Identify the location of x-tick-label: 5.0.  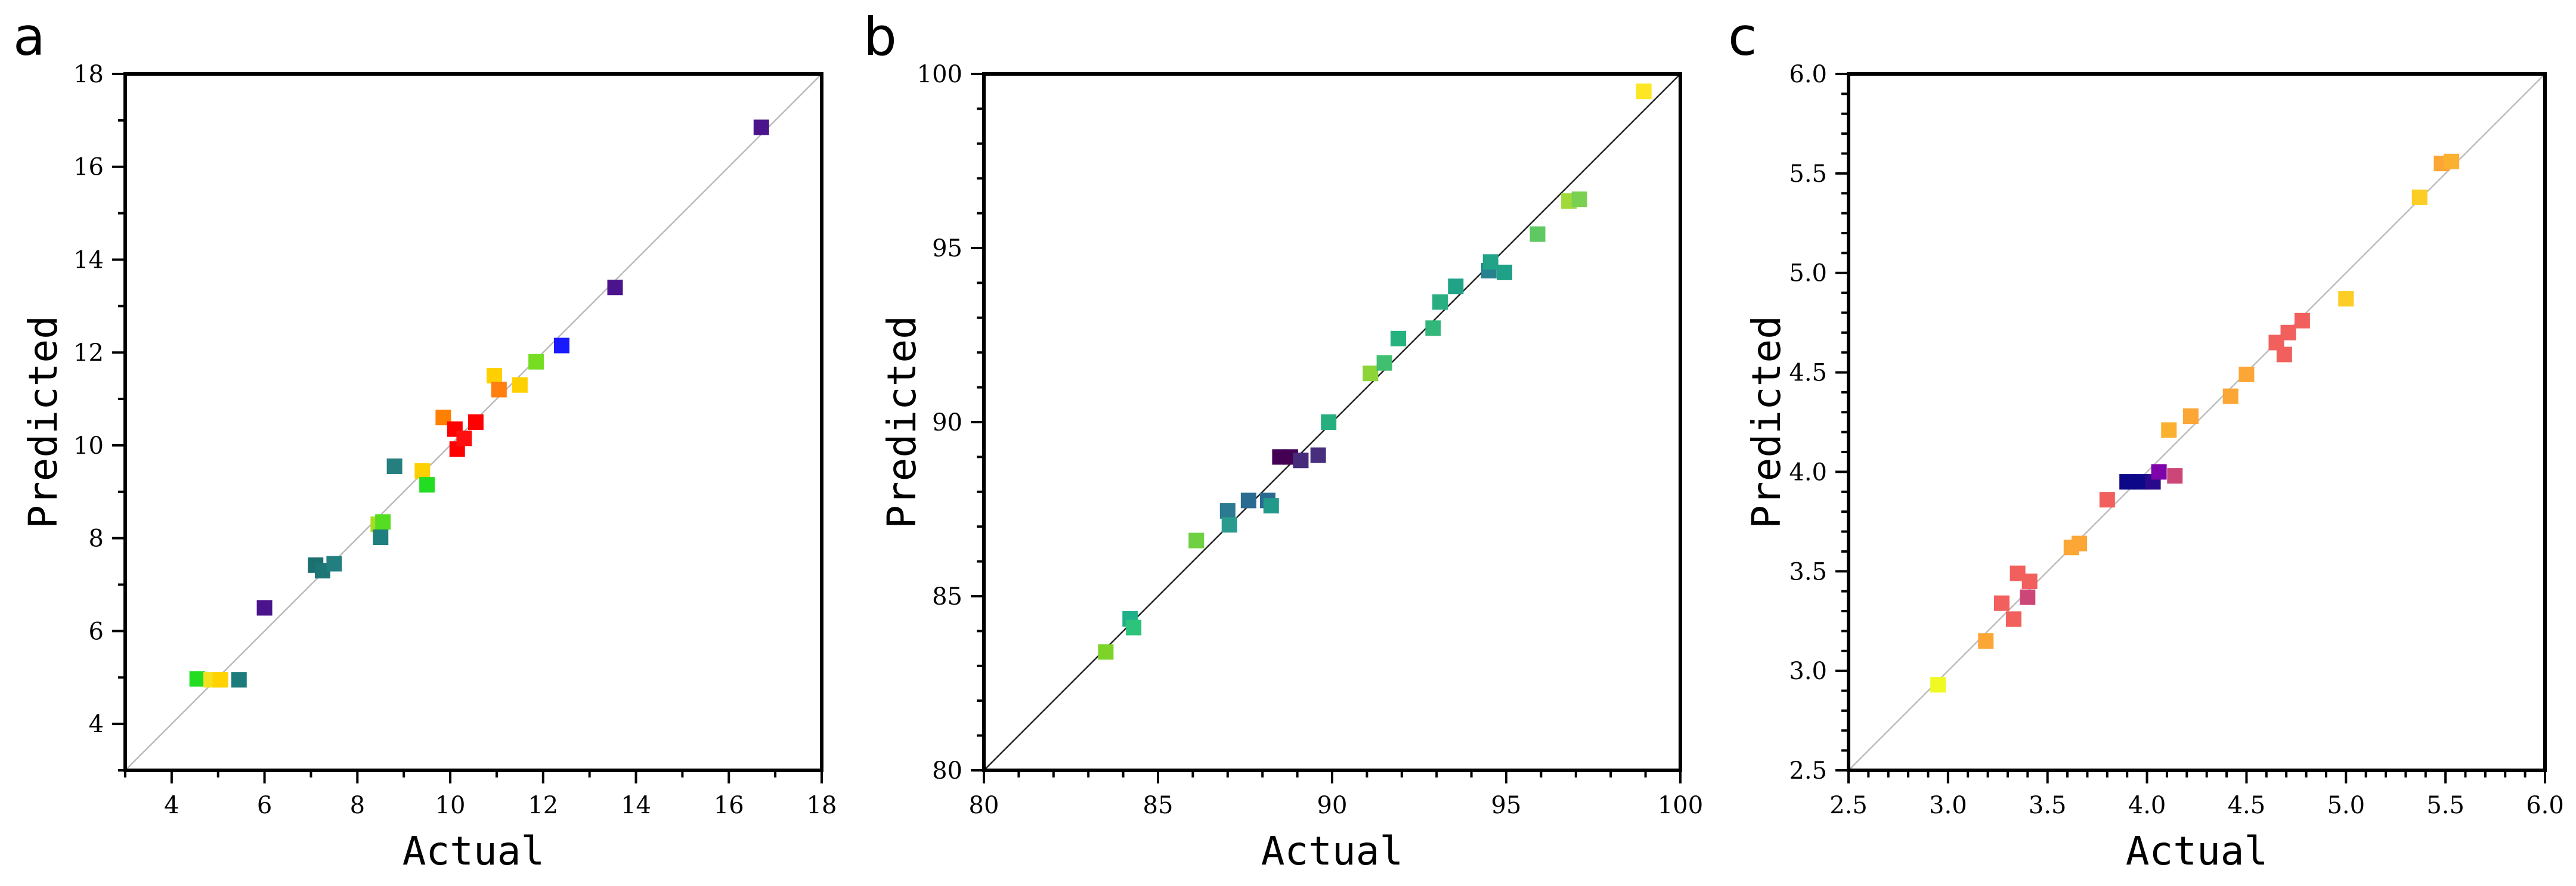
(2346, 805).